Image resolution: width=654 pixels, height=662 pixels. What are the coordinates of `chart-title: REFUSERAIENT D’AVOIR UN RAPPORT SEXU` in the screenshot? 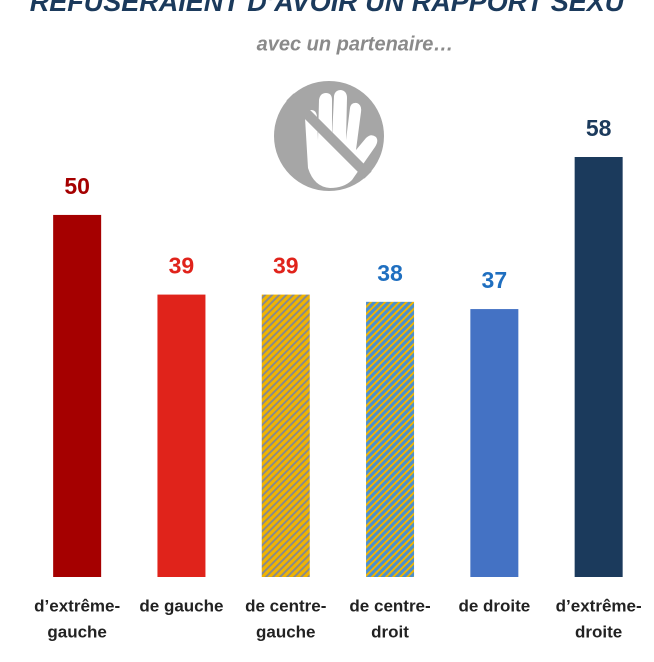 It's located at (328, 8).